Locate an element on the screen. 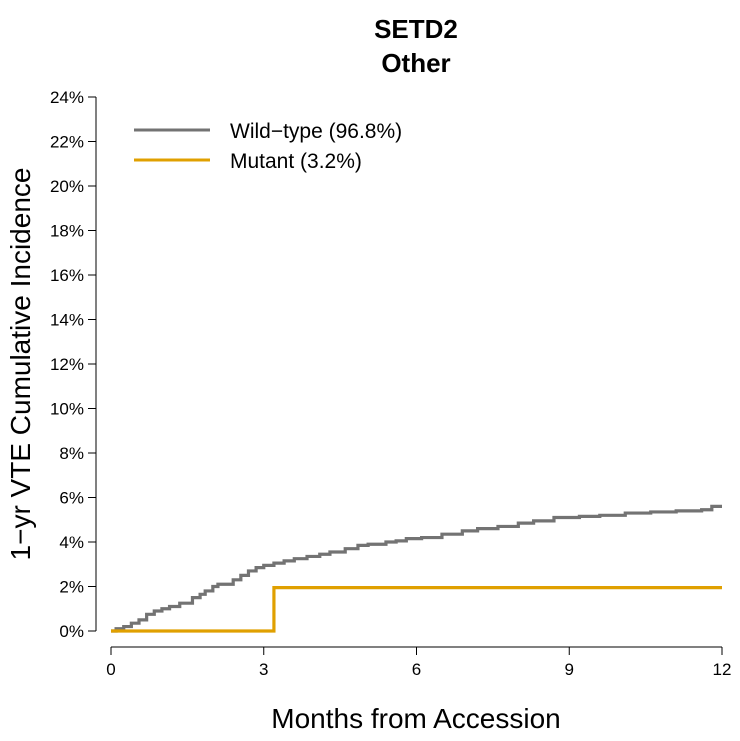 The width and height of the screenshot is (740, 741). legend-label-wild-type: Wild−type (96.8%) is located at coordinates (316, 131).